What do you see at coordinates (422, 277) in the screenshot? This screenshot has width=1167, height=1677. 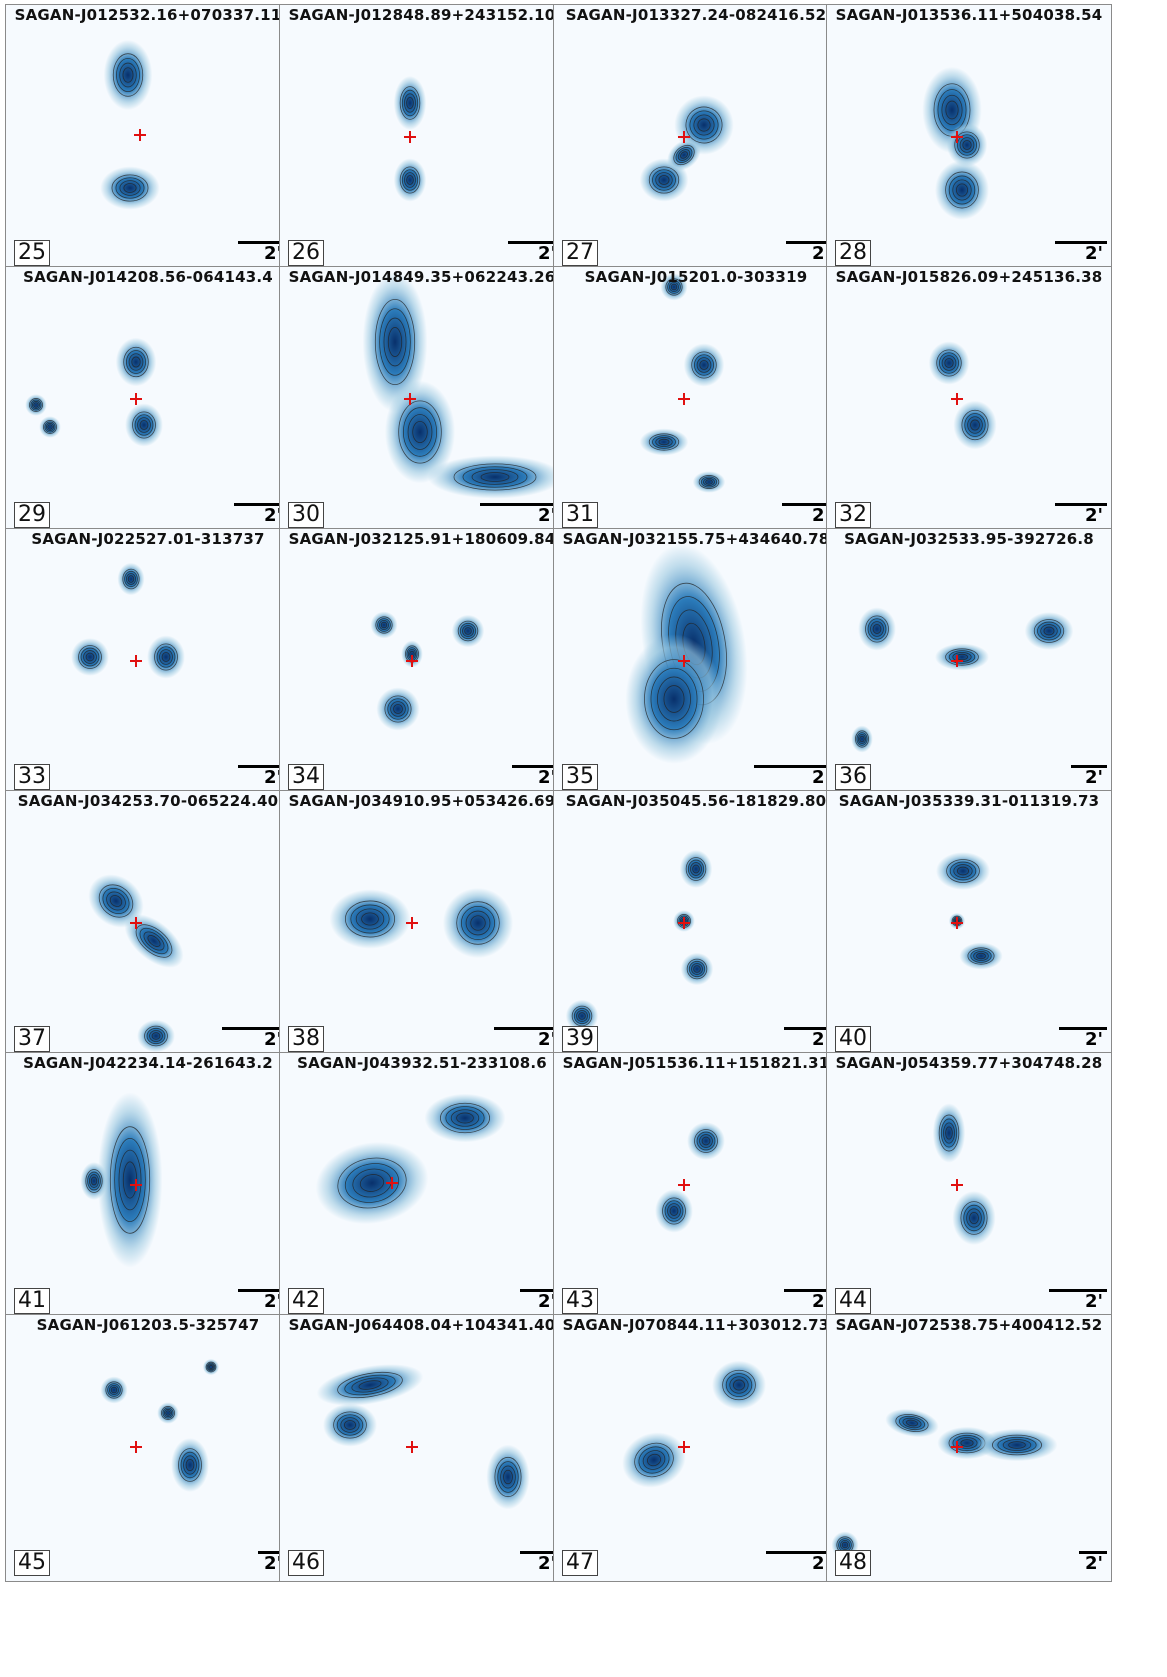 I see `panel-title: SAGAN-J014849.35+062243.26` at bounding box center [422, 277].